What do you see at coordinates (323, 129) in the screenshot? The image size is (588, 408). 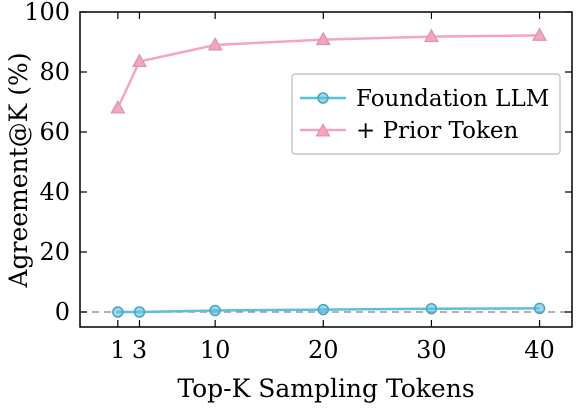 I see `legend-marker-prior-token` at bounding box center [323, 129].